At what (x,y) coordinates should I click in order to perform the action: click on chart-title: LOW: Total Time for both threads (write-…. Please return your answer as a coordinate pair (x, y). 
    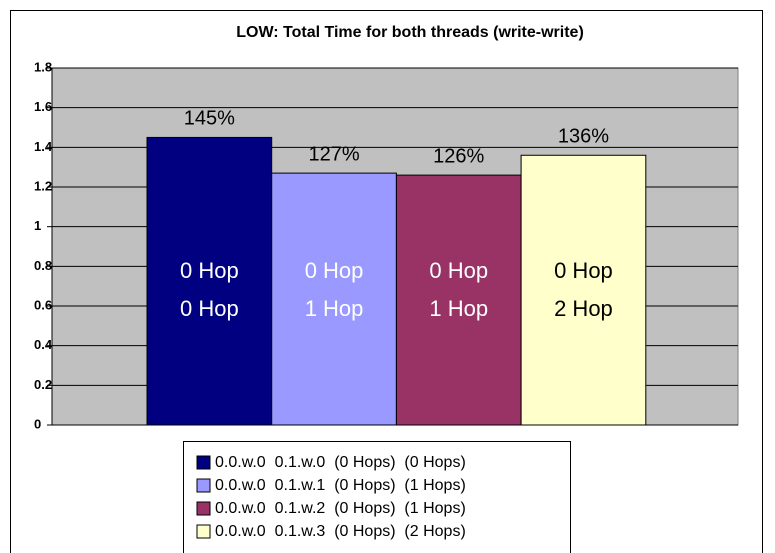
    Looking at the image, I should click on (410, 32).